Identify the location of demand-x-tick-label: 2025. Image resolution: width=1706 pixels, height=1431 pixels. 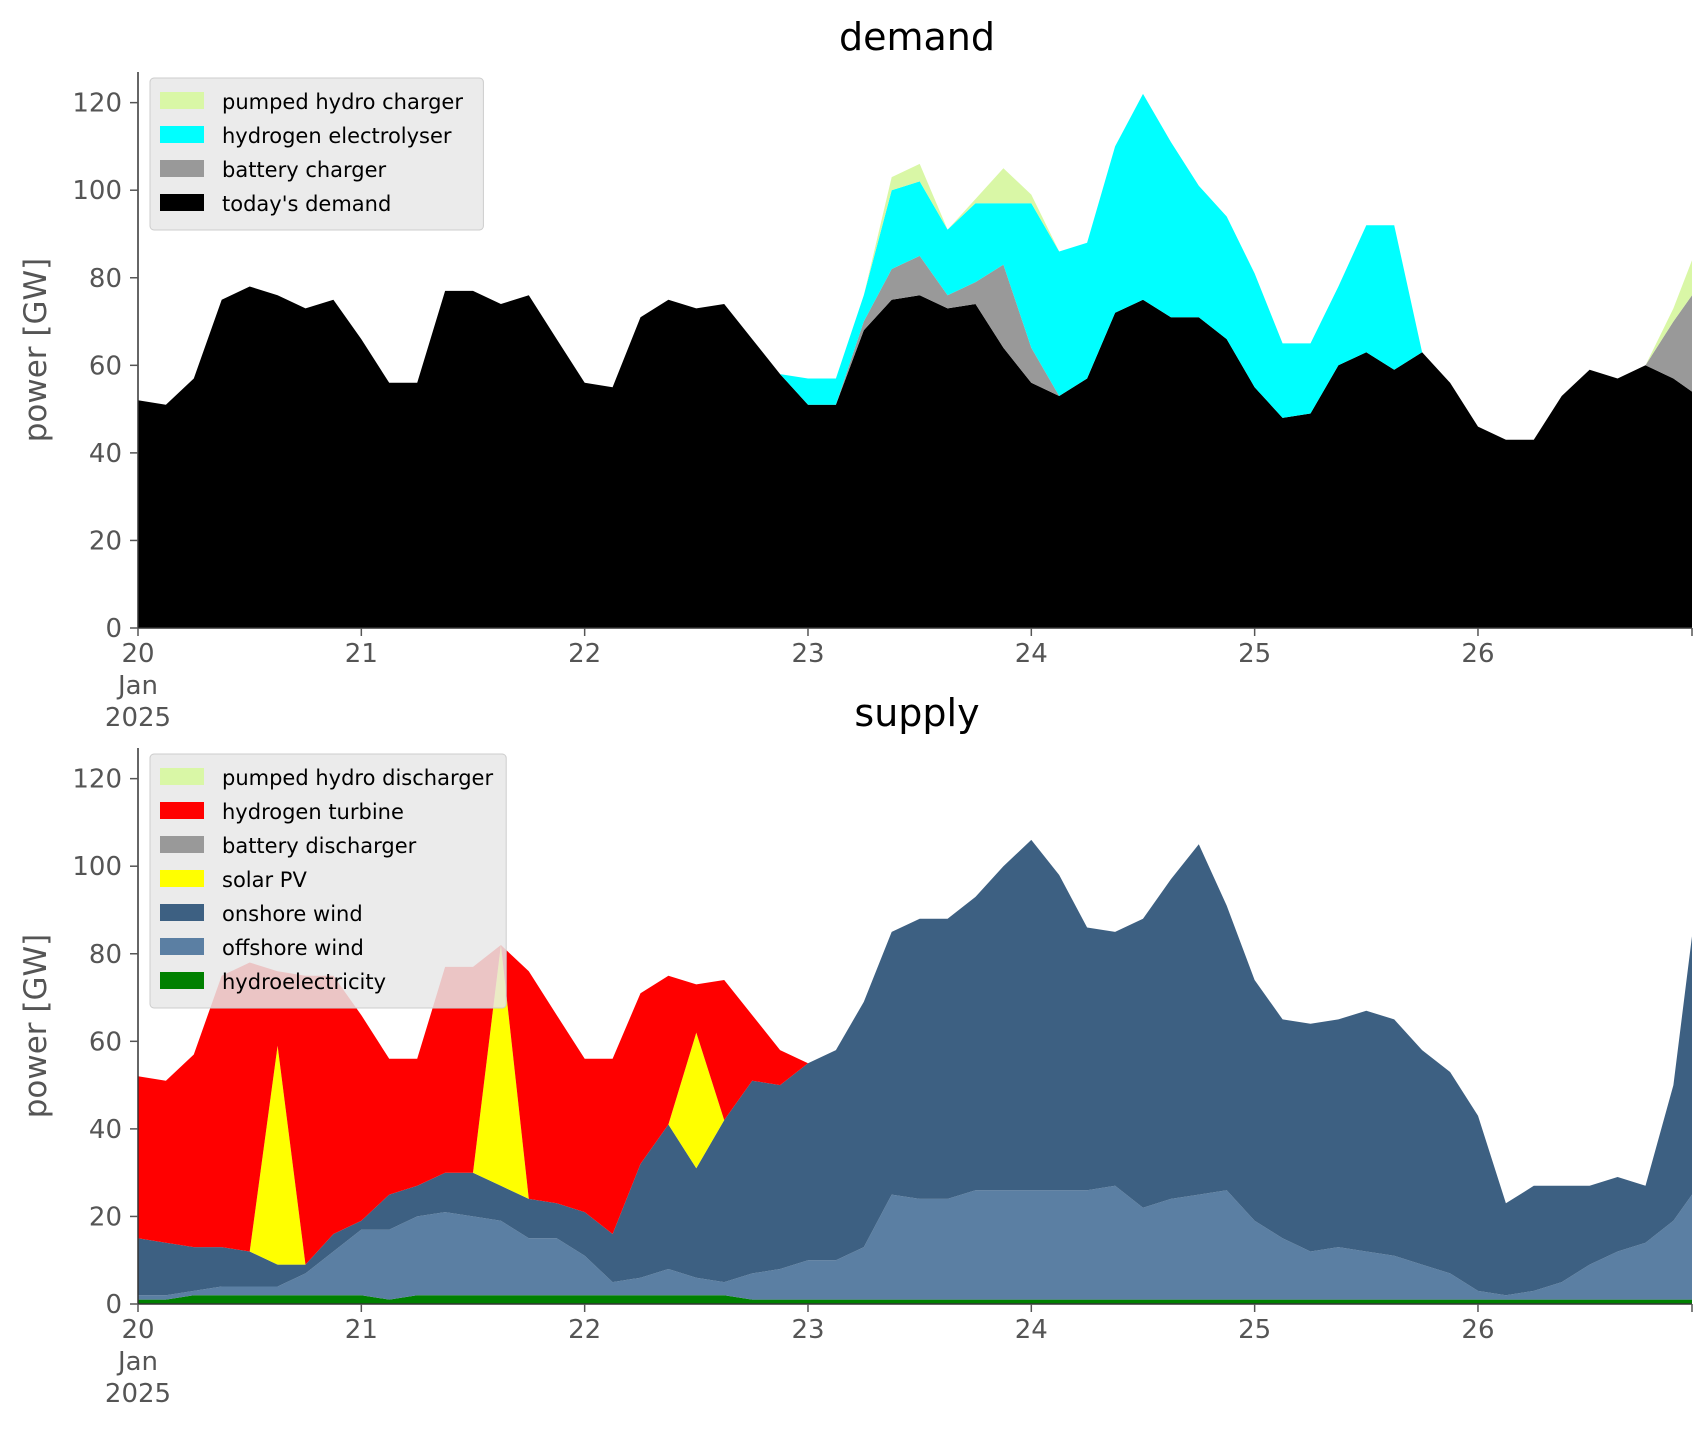
(138, 718).